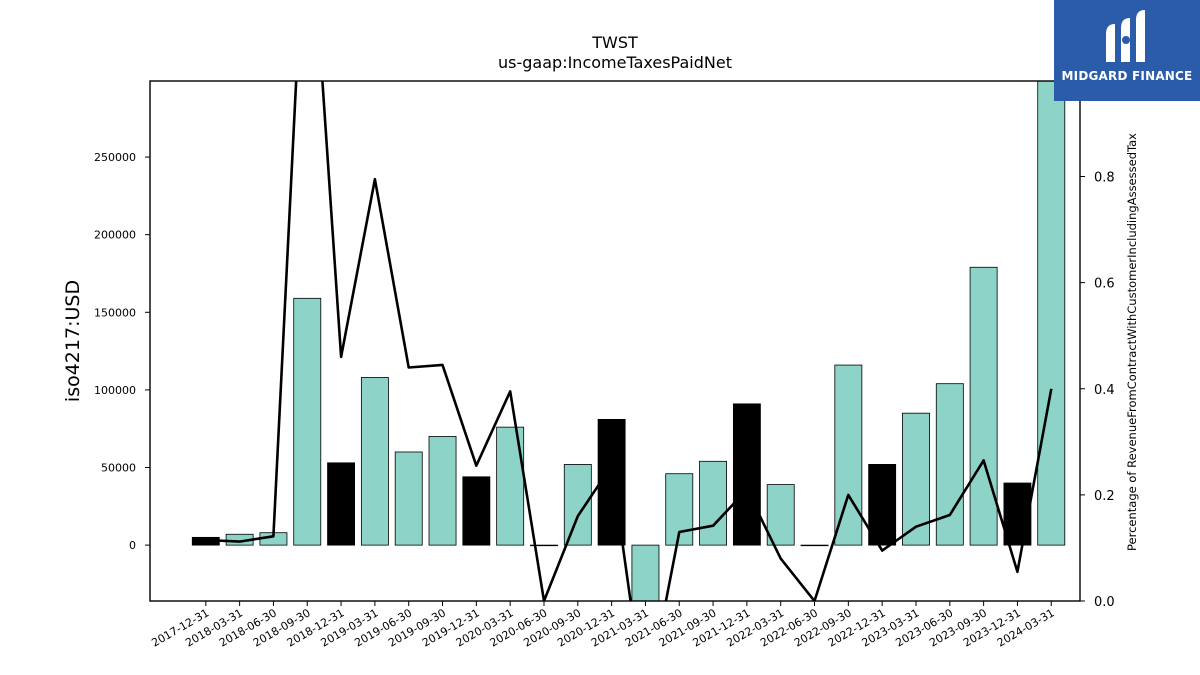 This screenshot has height=675, width=1200. Describe the element at coordinates (1104, 178) in the screenshot. I see `y2-tick-label: 0.8` at that location.